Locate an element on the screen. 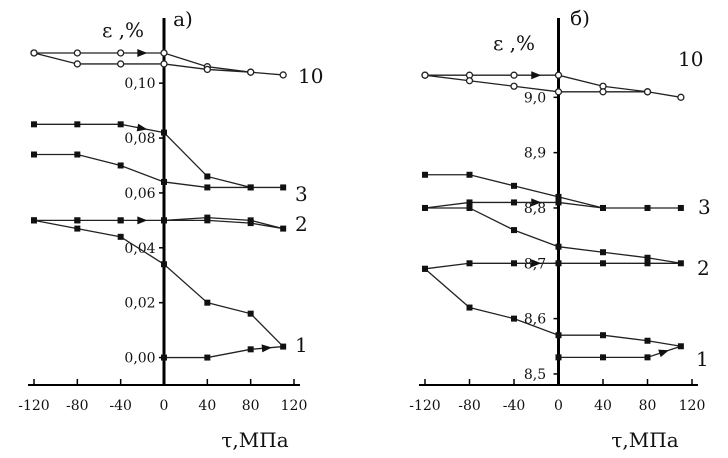 The width and height of the screenshot is (728, 458). y-tick-label: 0,02 is located at coordinates (139, 304).